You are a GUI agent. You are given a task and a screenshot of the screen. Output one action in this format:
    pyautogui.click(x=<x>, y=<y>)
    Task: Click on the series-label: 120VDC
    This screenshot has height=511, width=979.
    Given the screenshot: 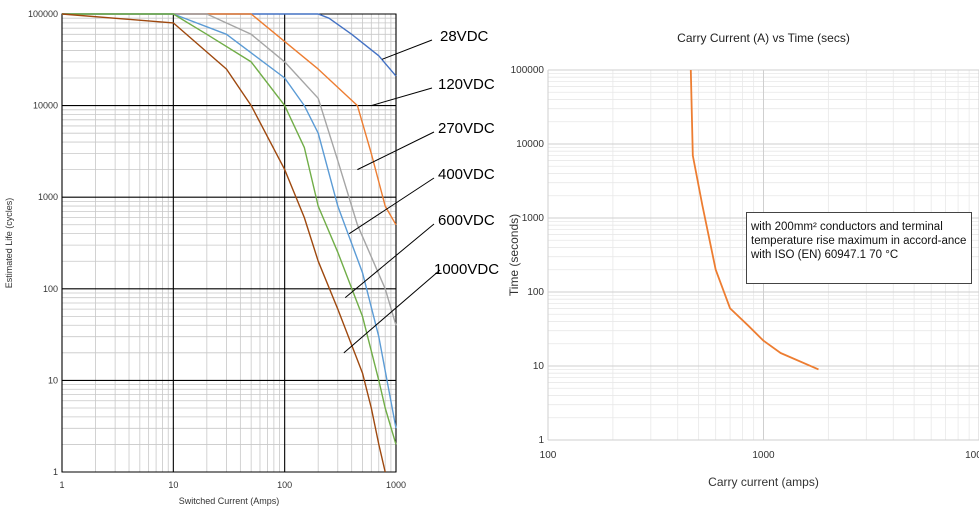 What is the action you would take?
    pyautogui.click(x=466, y=84)
    